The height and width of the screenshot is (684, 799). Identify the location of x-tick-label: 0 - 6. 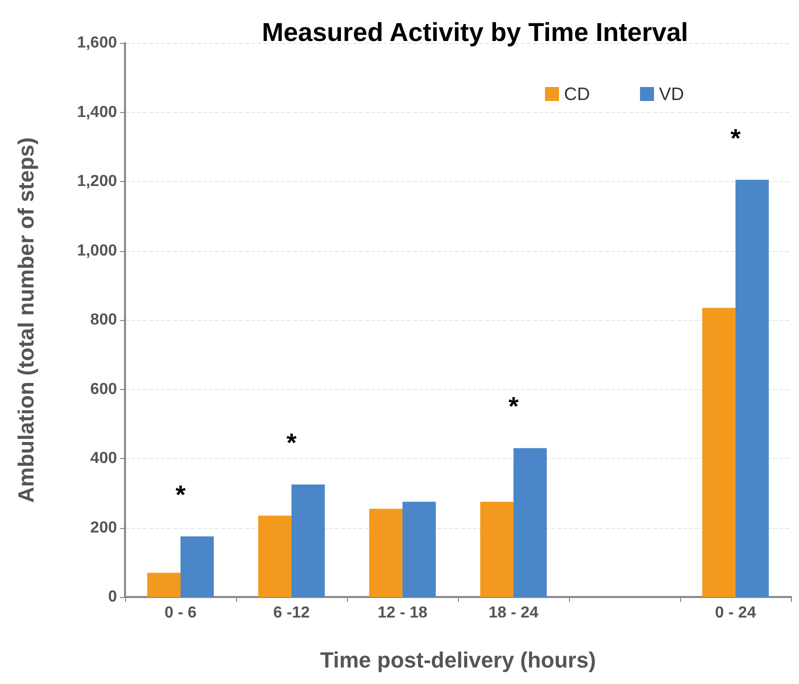
(180, 613).